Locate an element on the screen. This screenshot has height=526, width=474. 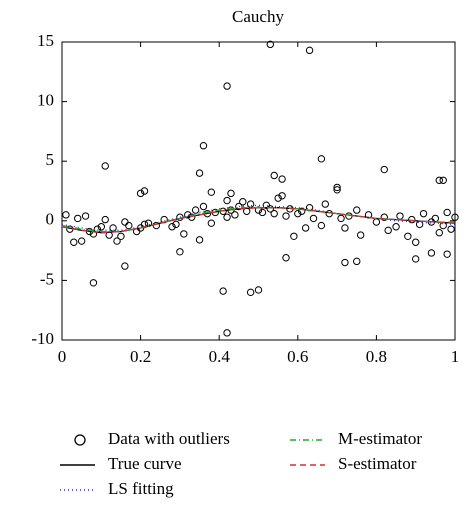
y-tick-label: -5 is located at coordinates (47, 278).